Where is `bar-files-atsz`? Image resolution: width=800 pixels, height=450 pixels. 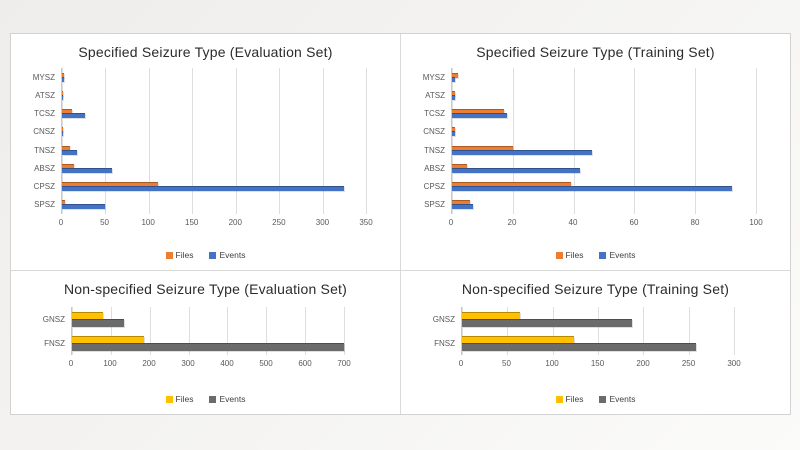
bar-files-atsz is located at coordinates (454, 93).